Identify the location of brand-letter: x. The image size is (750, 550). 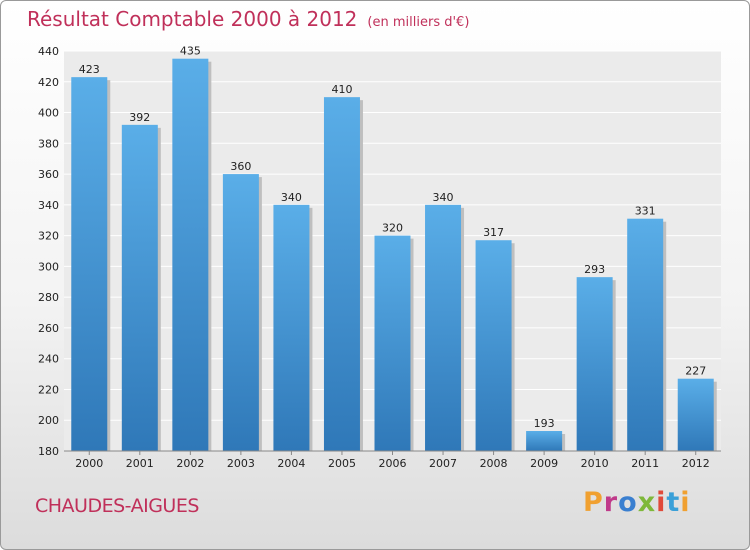
(647, 502).